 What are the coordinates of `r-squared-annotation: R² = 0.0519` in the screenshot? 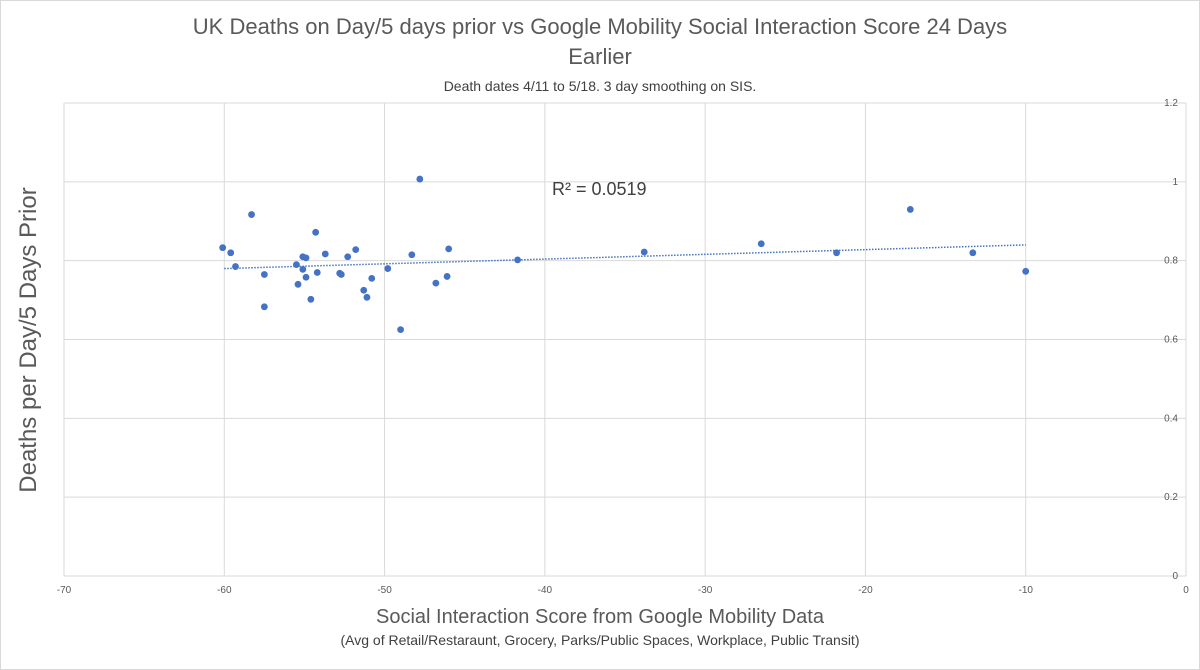 It's located at (599, 189).